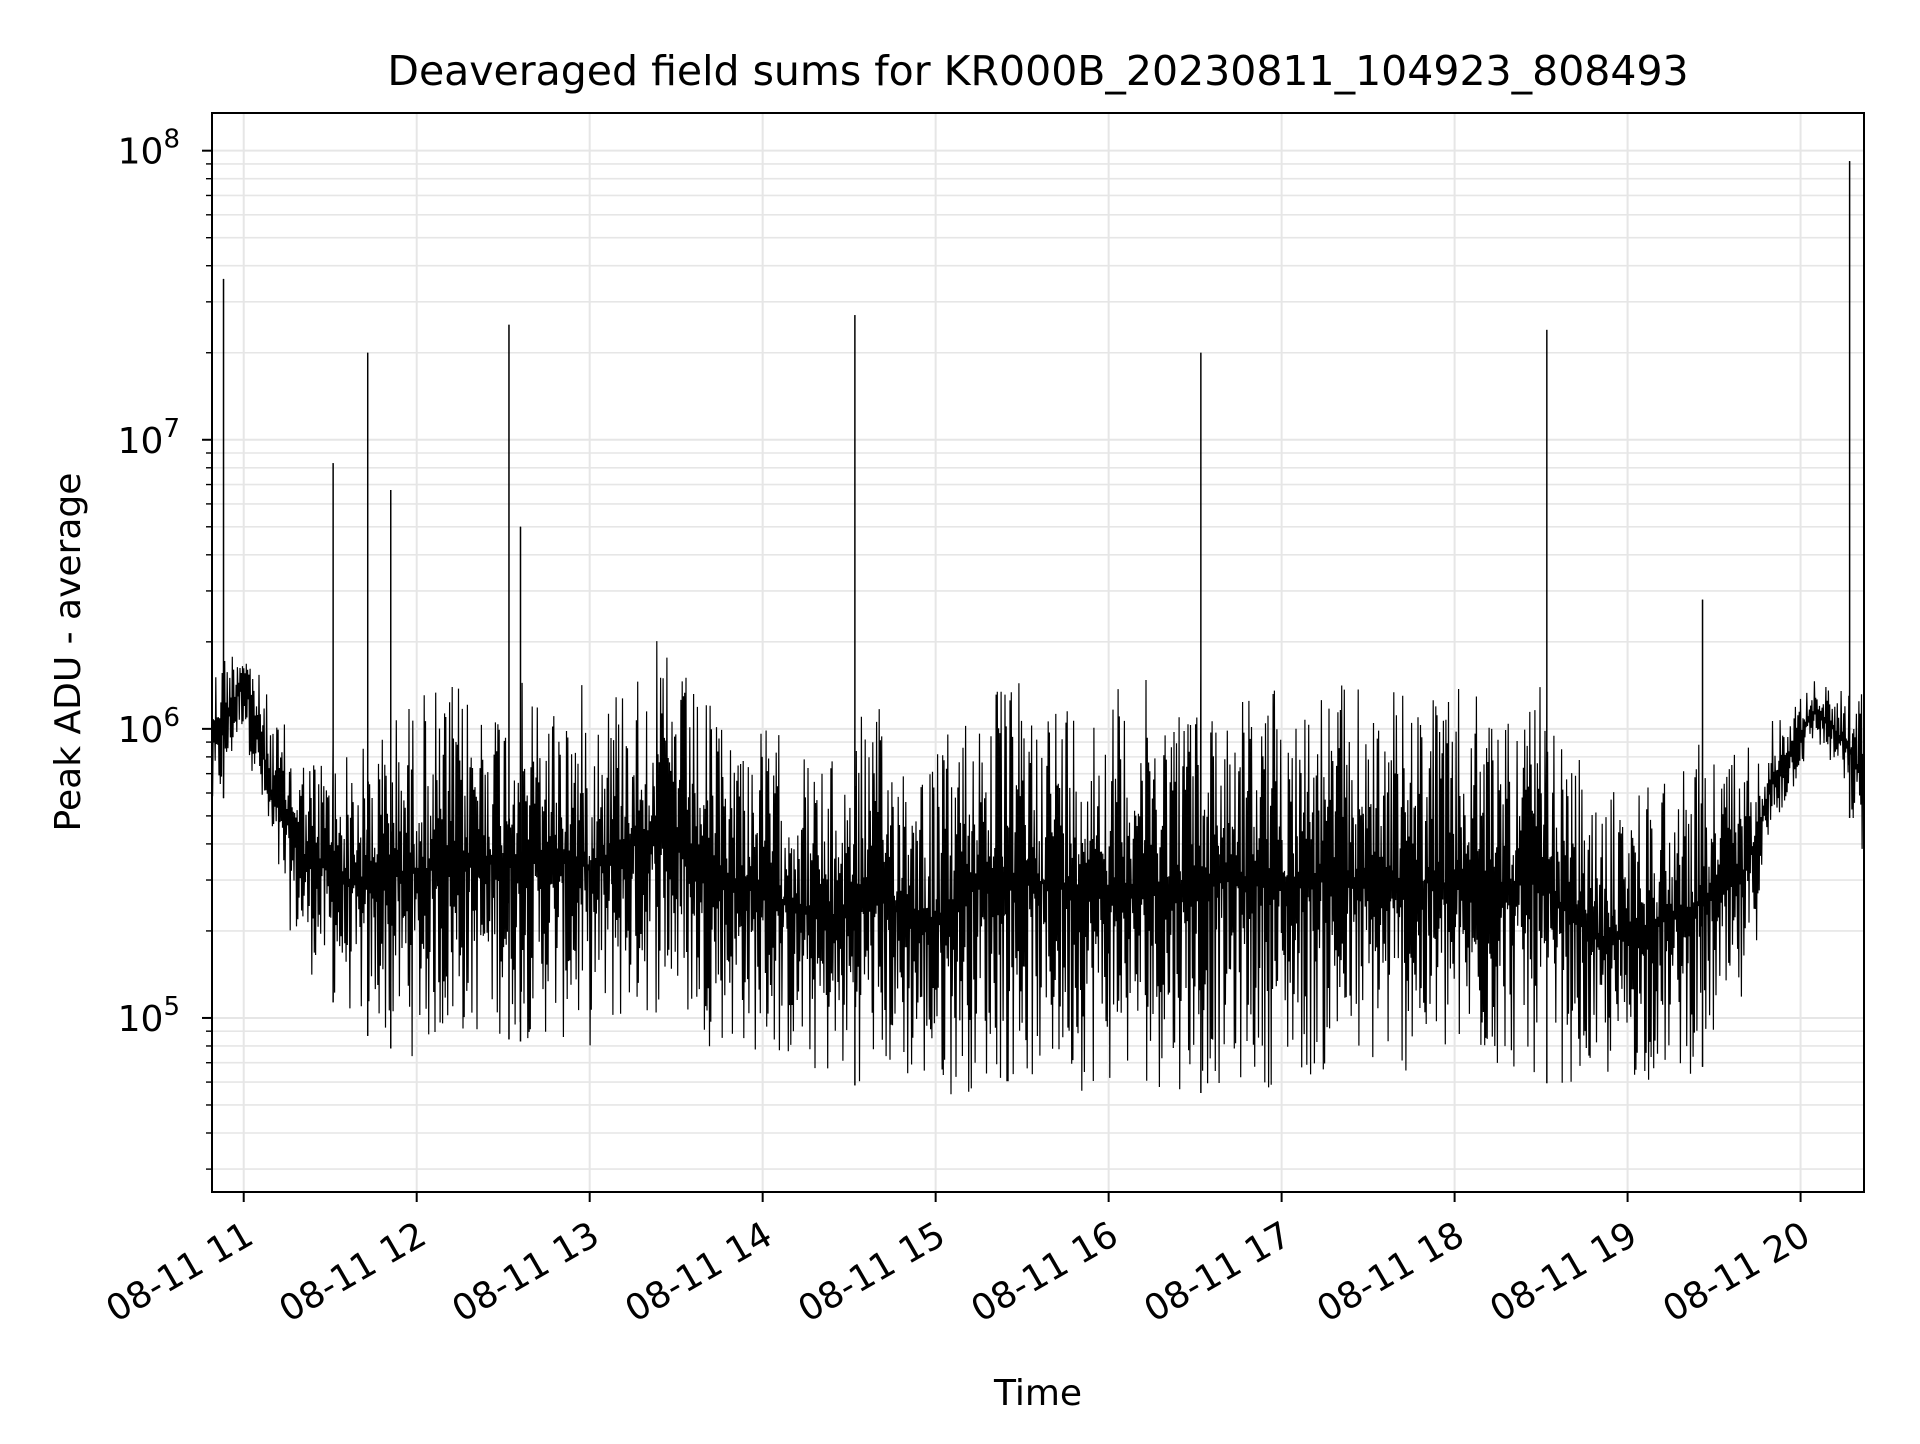  Describe the element at coordinates (149, 727) in the screenshot. I see `y-tick-label: 10⁶` at that location.